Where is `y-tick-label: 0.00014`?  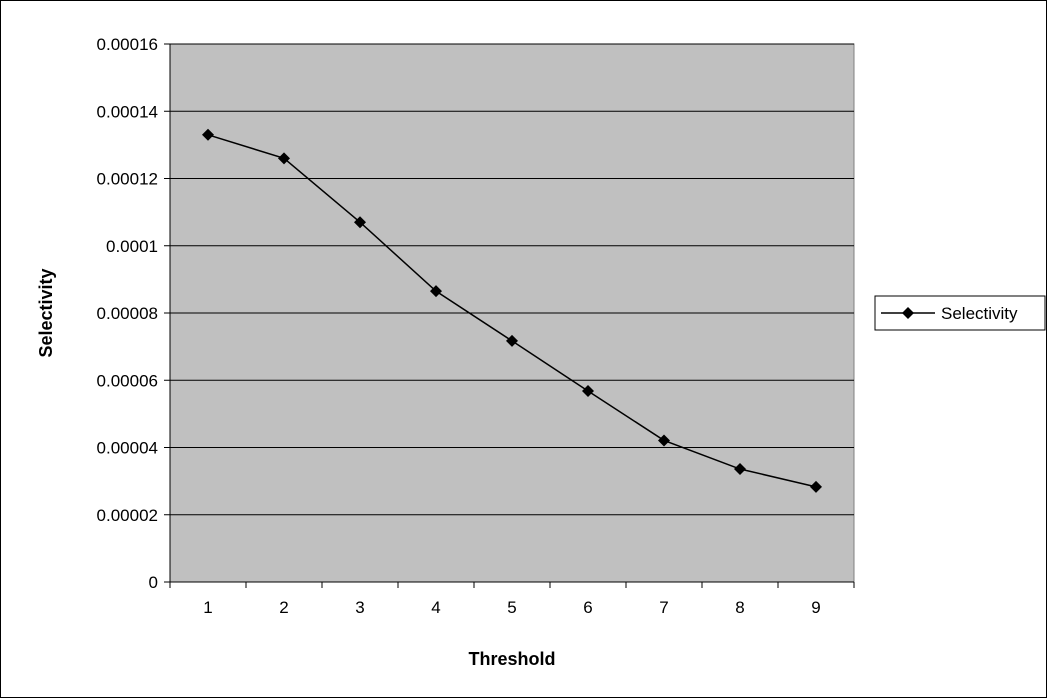 y-tick-label: 0.00014 is located at coordinates (127, 111).